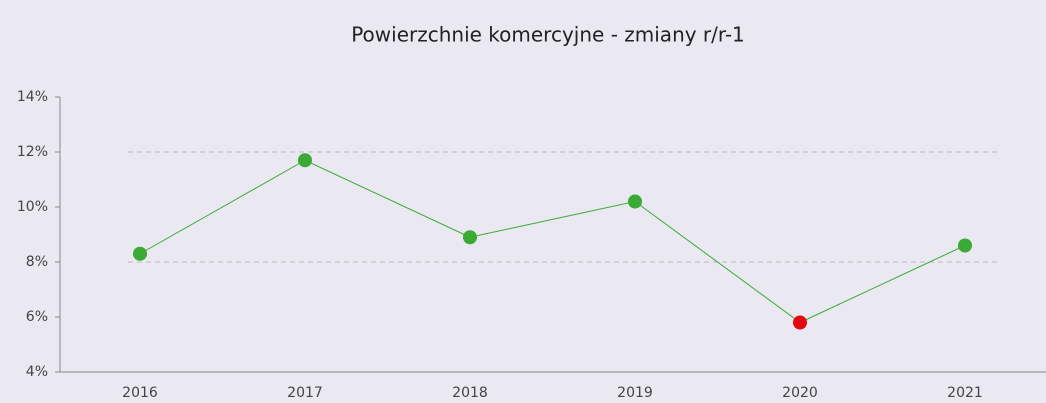  Describe the element at coordinates (548, 35) in the screenshot. I see `chart-title: Powierzchnie komercyjne - zmiany r/r-1` at that location.